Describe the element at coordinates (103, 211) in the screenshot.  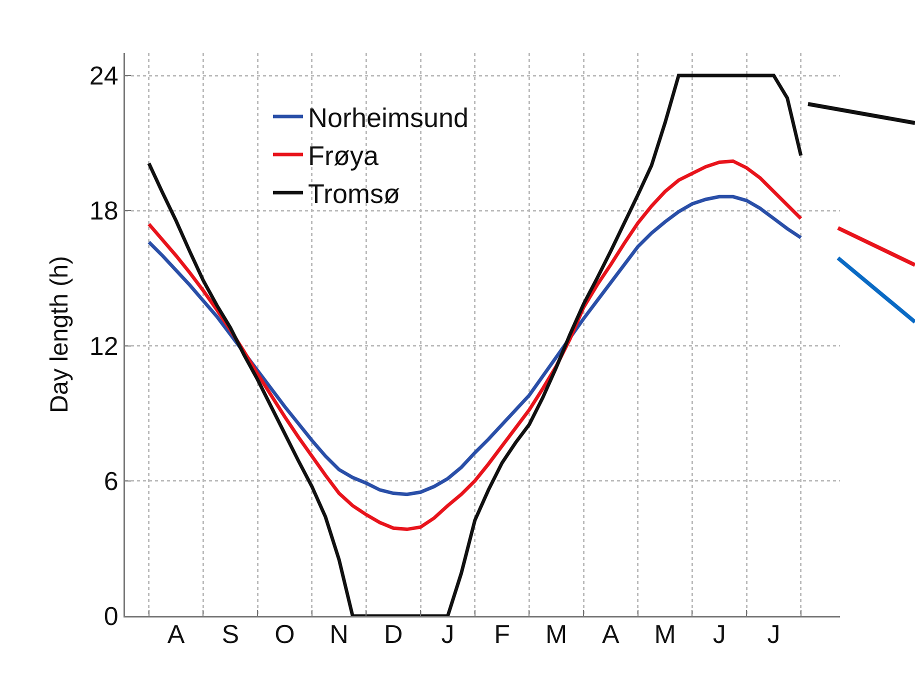
I see `y-tick-label: 18` at that location.